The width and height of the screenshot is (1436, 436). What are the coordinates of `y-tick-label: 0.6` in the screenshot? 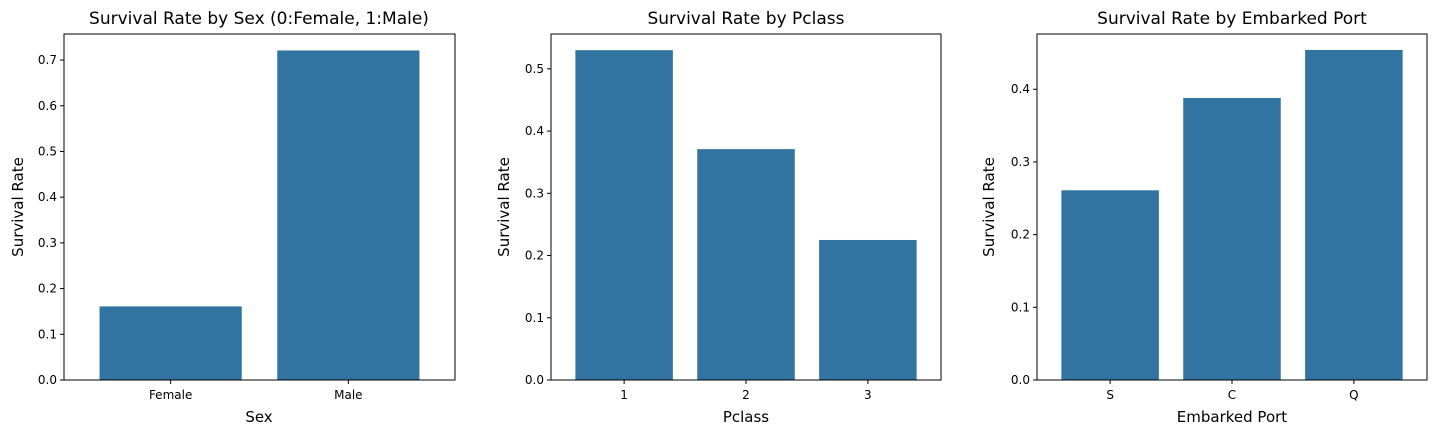 It's located at (47, 106).